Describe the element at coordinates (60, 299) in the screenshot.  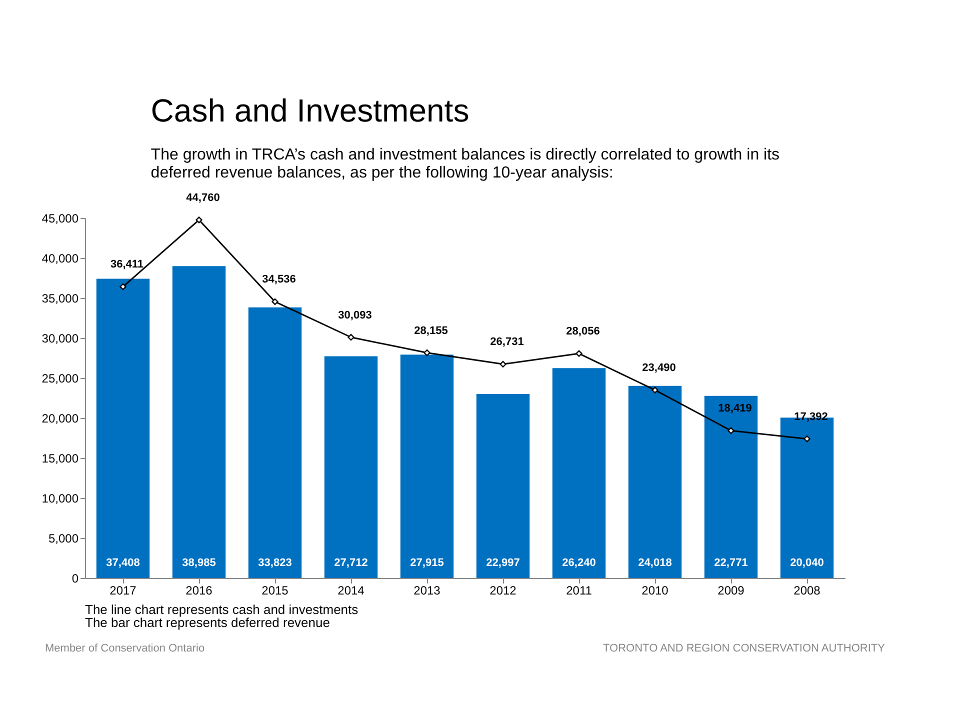
I see `y-tick-label: 35,000` at that location.